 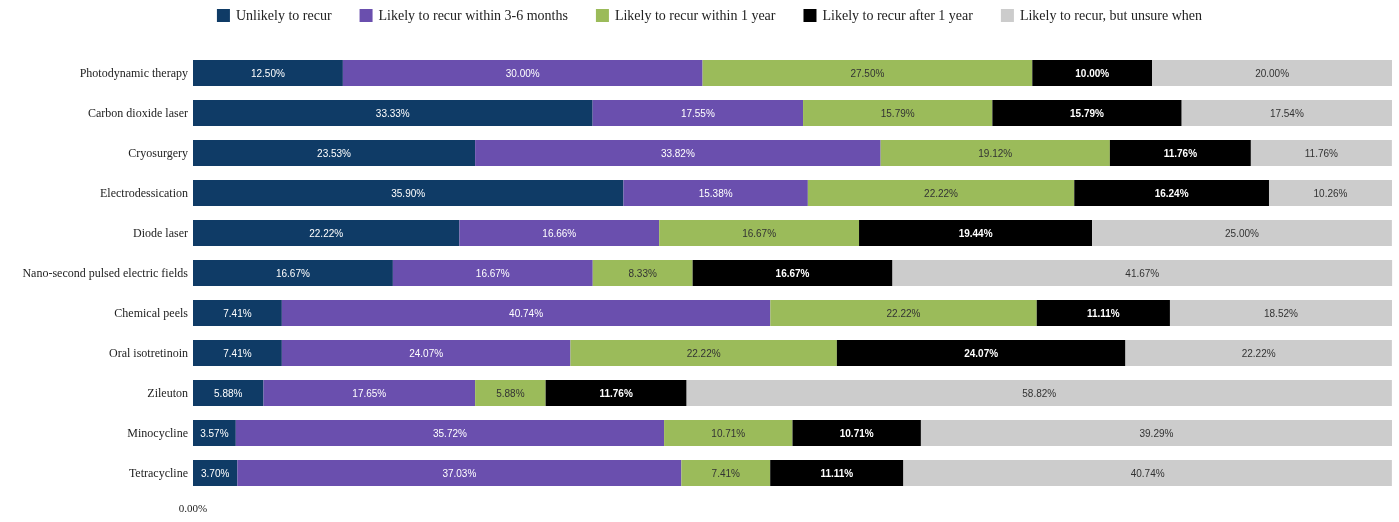 What do you see at coordinates (473, 15) in the screenshot?
I see `legend-label: Likely to recur within 3-6 months` at bounding box center [473, 15].